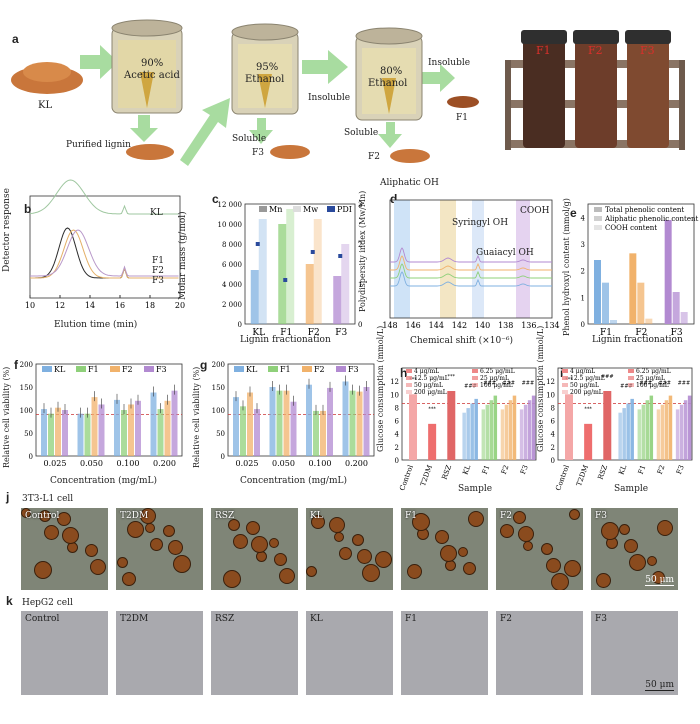 The image size is (700, 724). I want to click on panel-c-ytick-label: 6 000, so click(232, 265).